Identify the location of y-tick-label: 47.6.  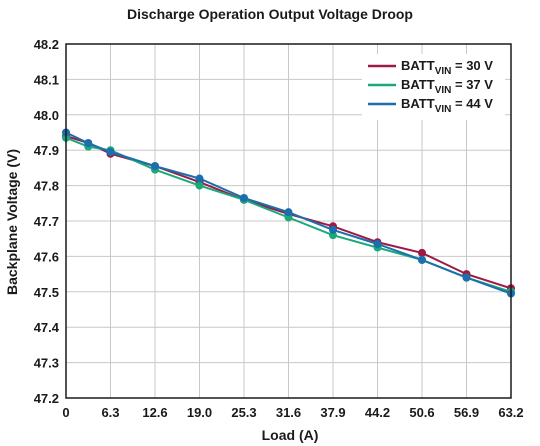
(46, 256).